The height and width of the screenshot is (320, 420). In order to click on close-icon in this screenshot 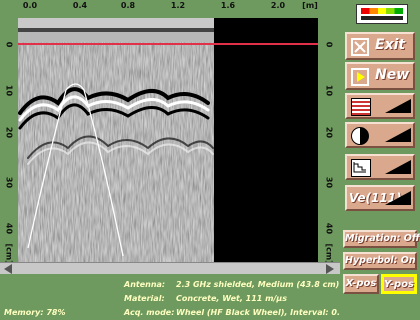, I will do `click(360, 47)`.